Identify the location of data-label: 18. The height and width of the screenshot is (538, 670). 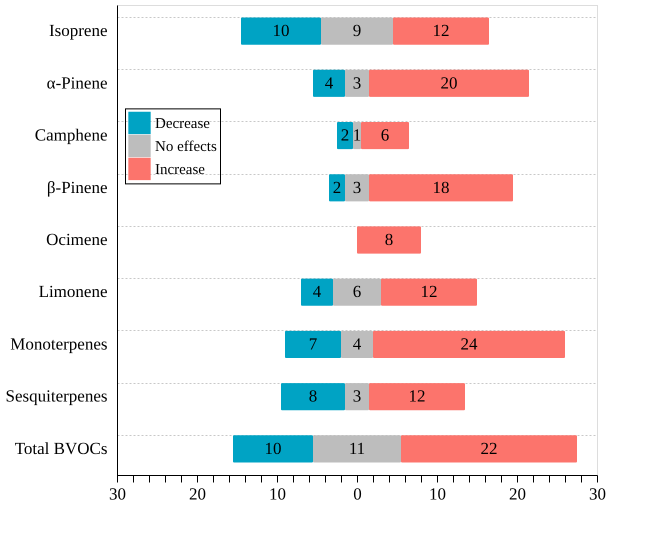
(441, 187).